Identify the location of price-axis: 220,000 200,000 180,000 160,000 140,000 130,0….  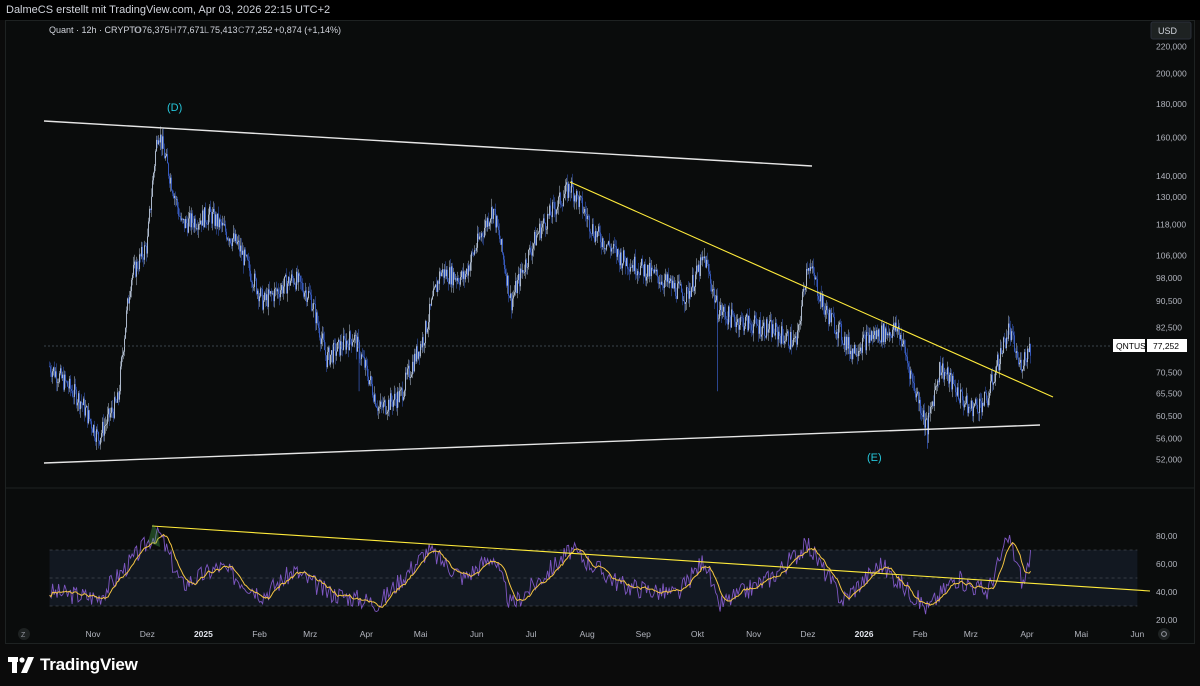
(1171, 252).